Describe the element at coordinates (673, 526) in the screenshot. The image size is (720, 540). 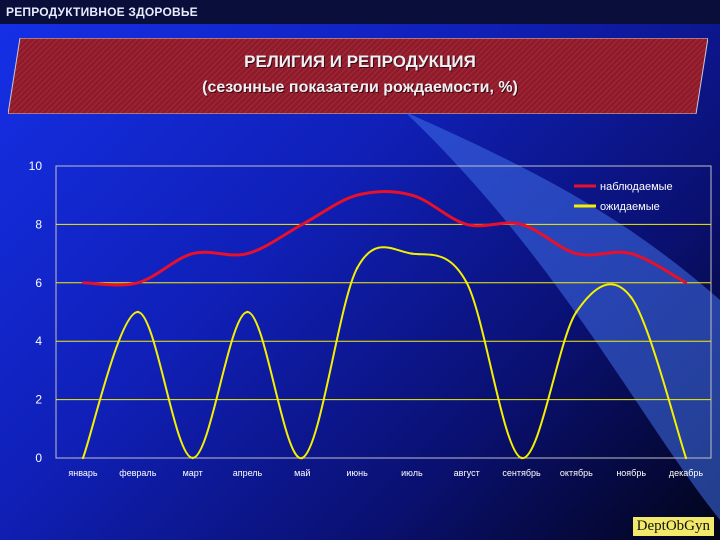
I see `brand-label: DeptObGyn` at that location.